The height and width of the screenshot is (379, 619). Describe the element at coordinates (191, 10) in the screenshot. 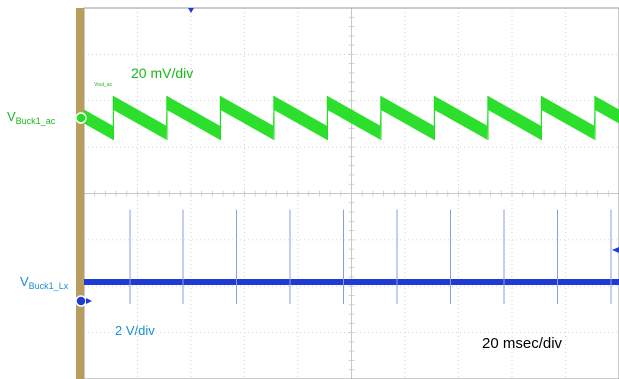

I see `trigger-position-marker` at that location.